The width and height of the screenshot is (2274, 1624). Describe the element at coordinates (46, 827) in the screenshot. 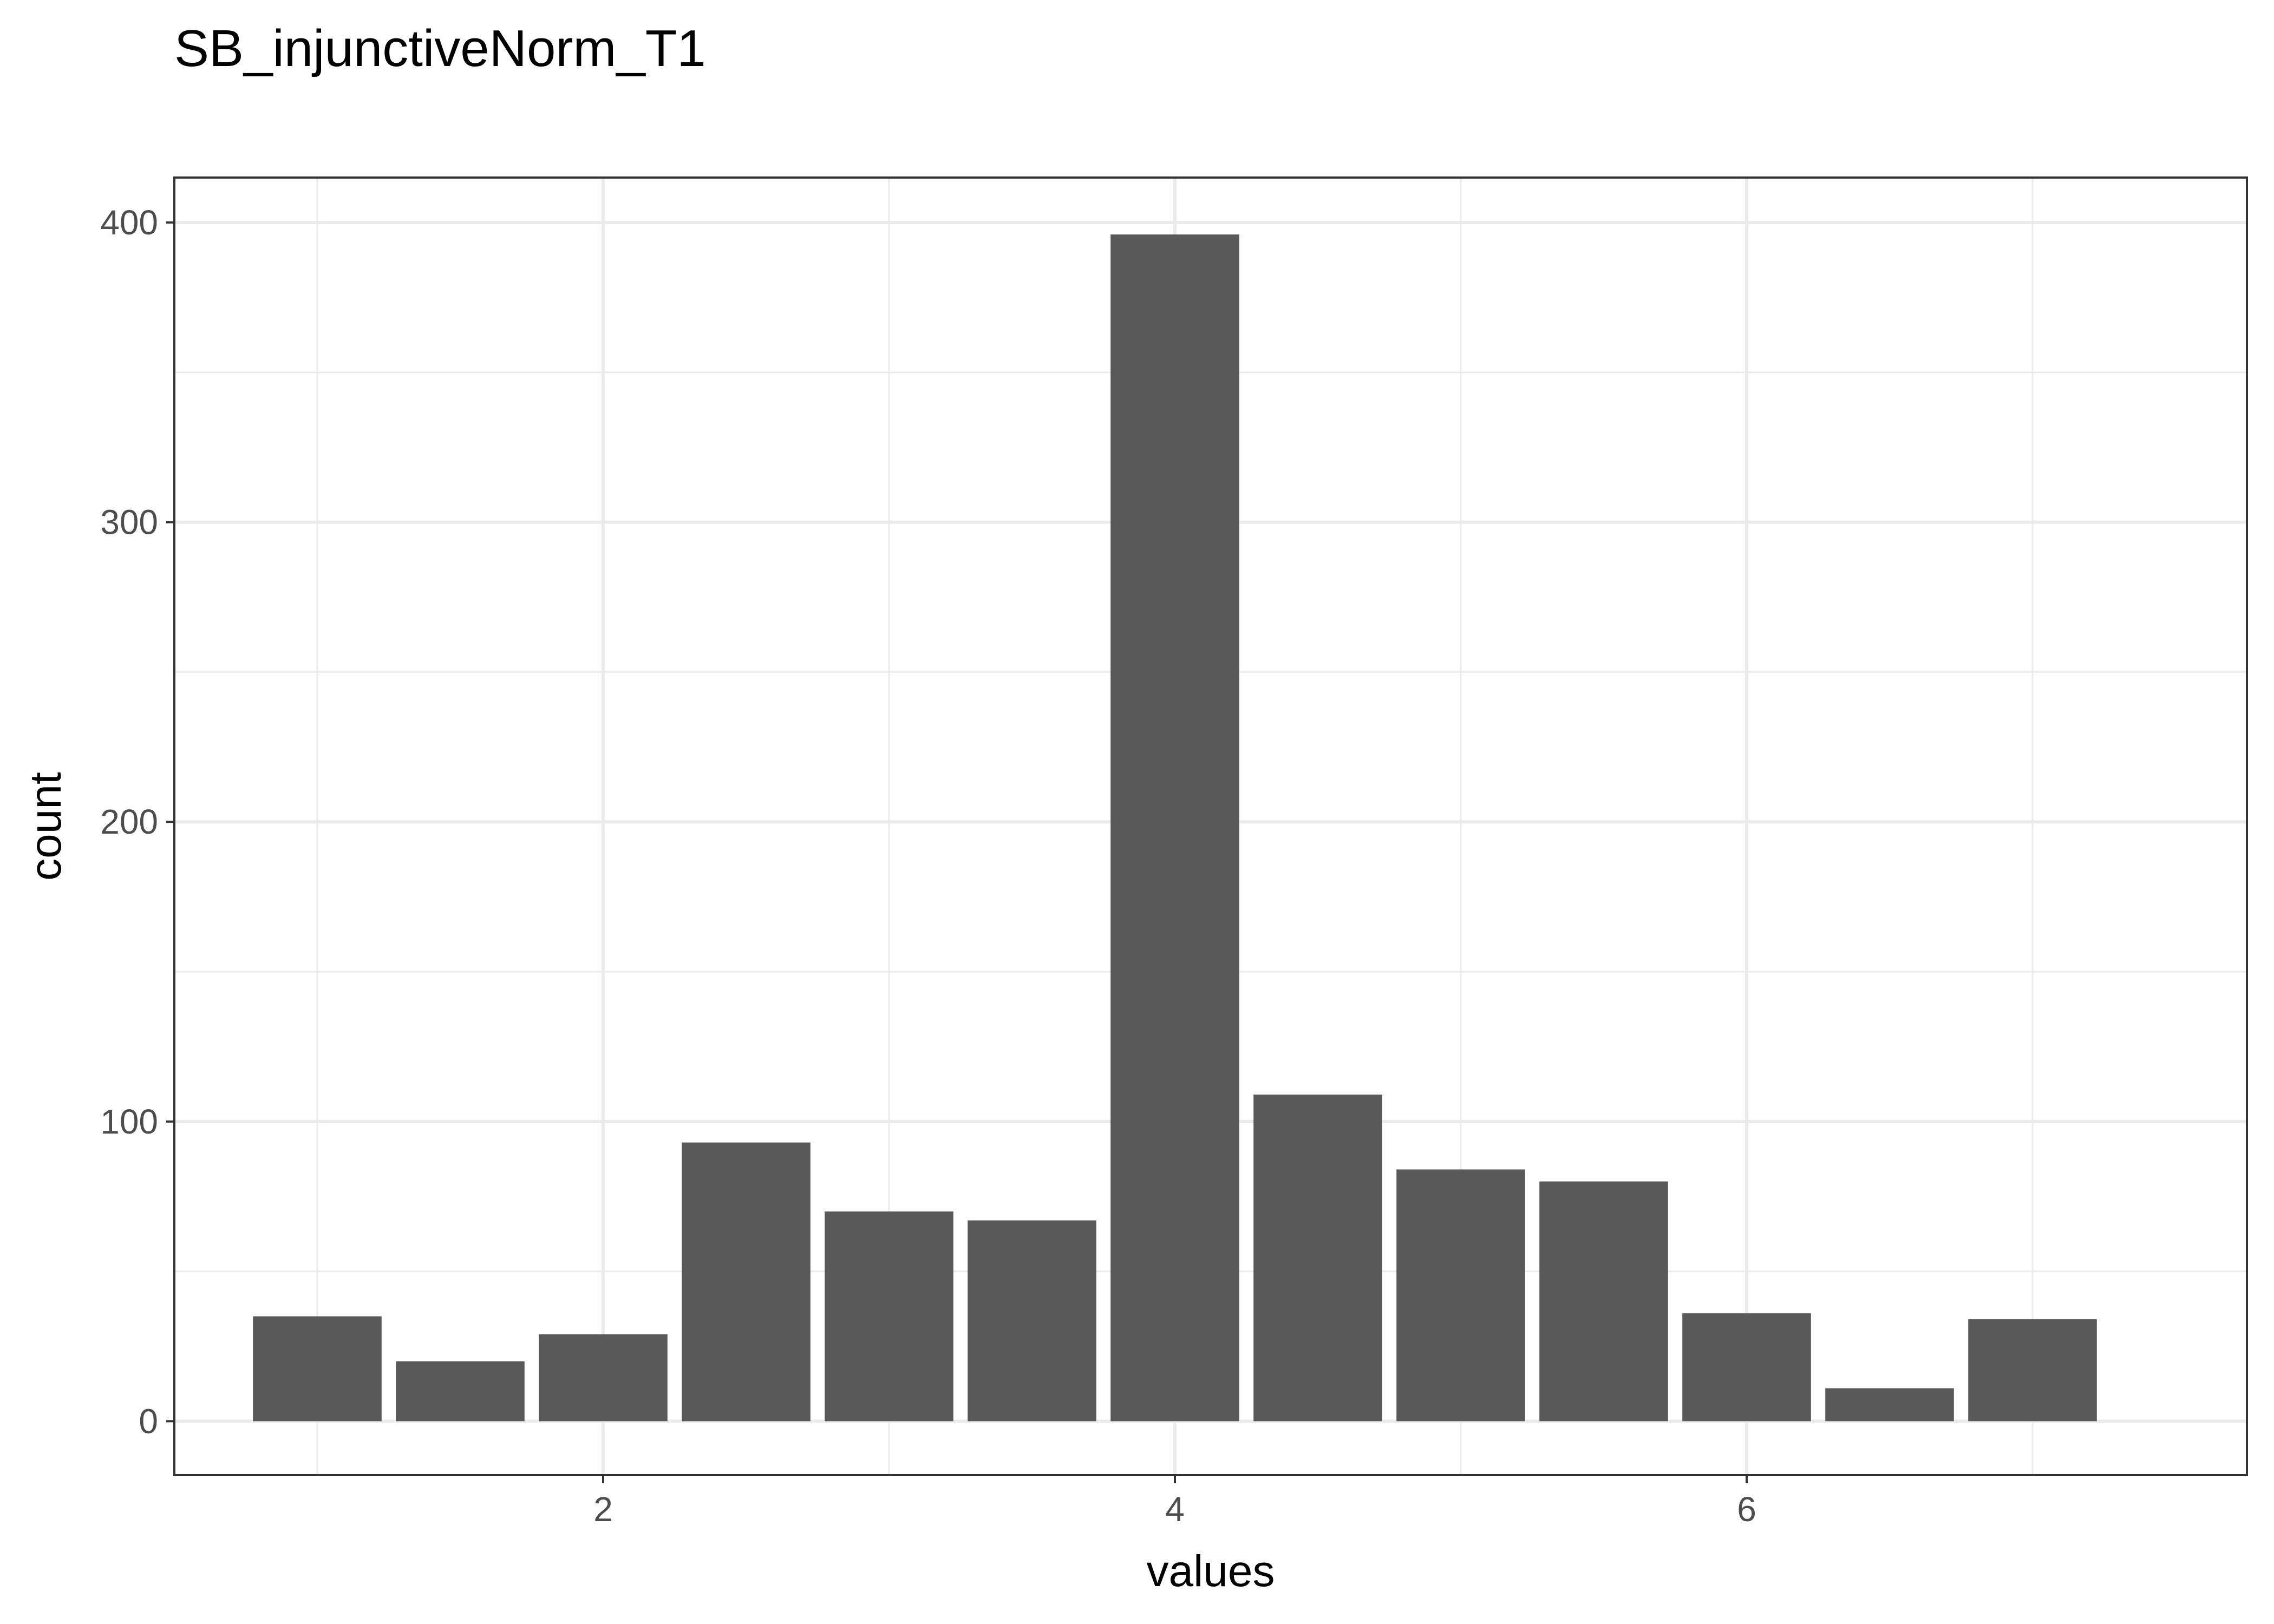

I see `y-axis-title: count` at that location.